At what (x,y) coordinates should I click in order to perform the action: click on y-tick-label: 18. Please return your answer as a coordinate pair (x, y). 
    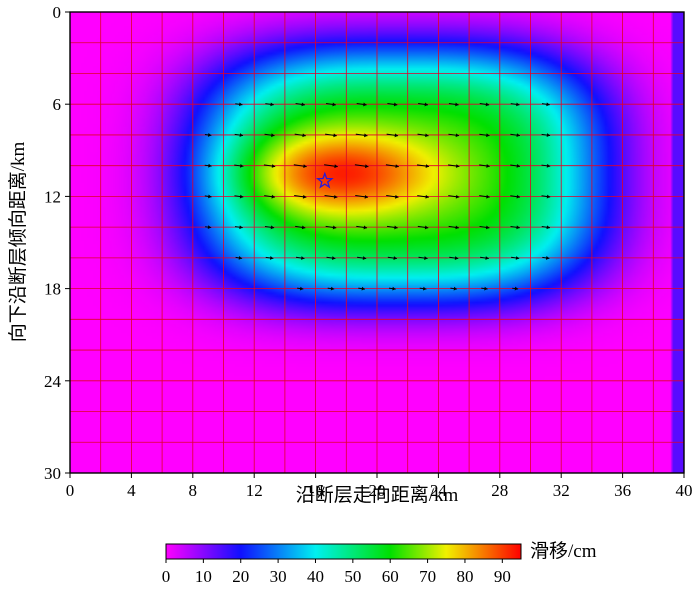
    Looking at the image, I should click on (52, 289).